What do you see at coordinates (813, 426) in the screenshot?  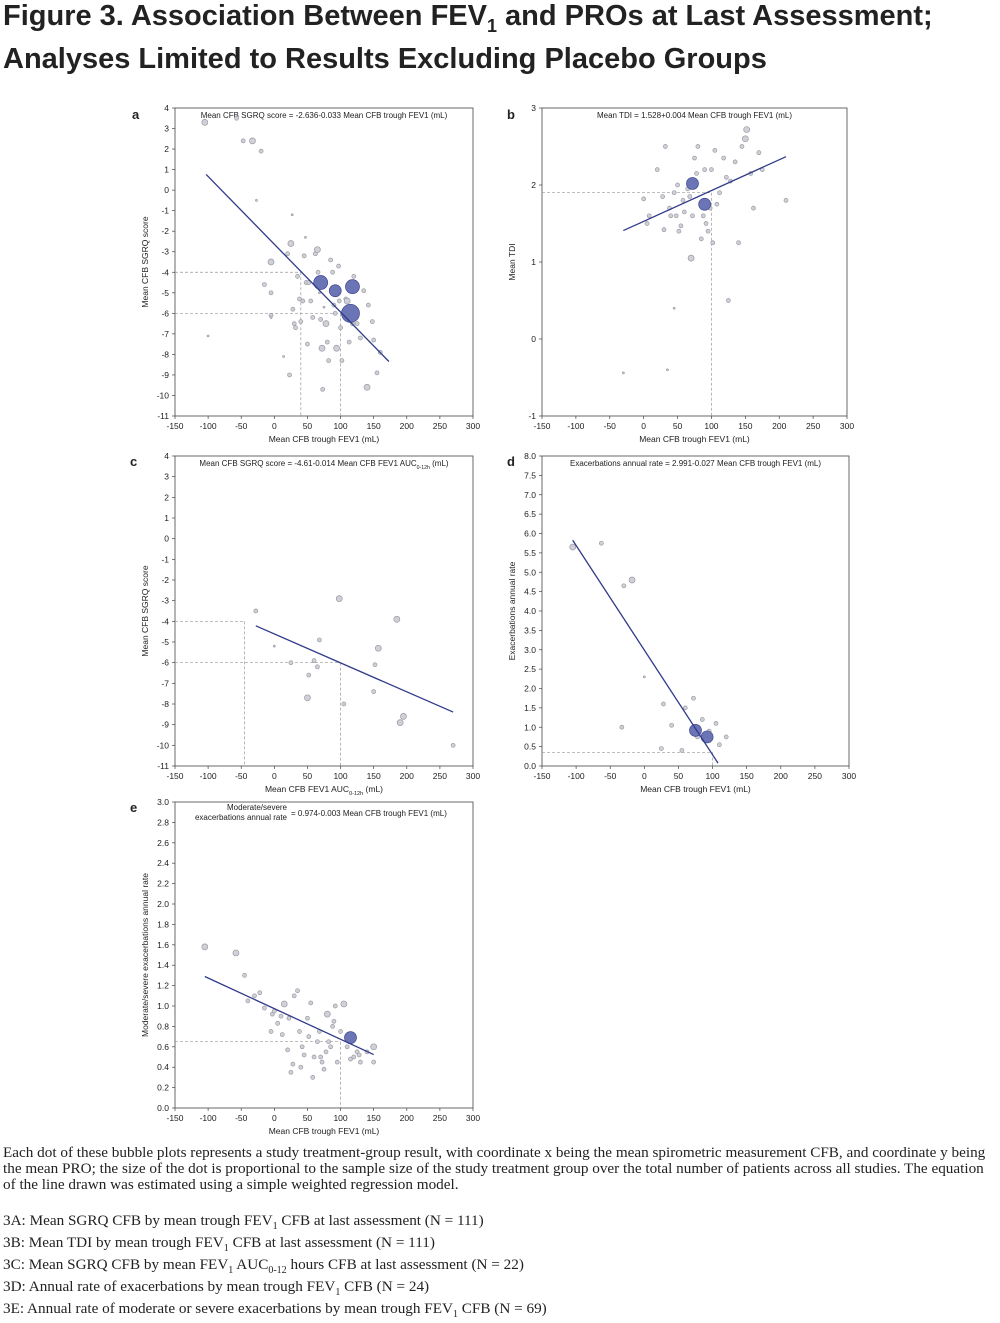 I see `x-tick-label: 250` at bounding box center [813, 426].